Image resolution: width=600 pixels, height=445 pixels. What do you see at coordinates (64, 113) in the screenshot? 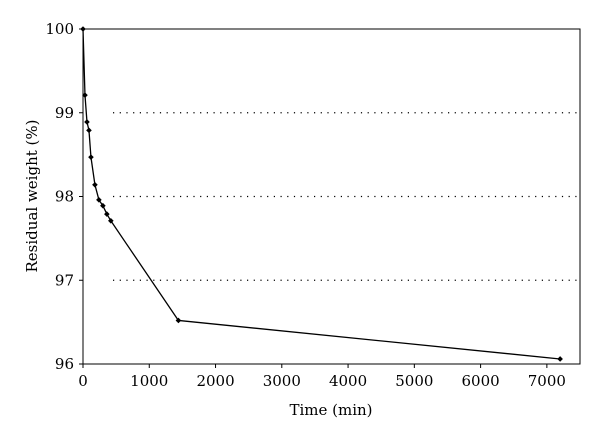
I see `y-tick-label: 99` at bounding box center [64, 113].